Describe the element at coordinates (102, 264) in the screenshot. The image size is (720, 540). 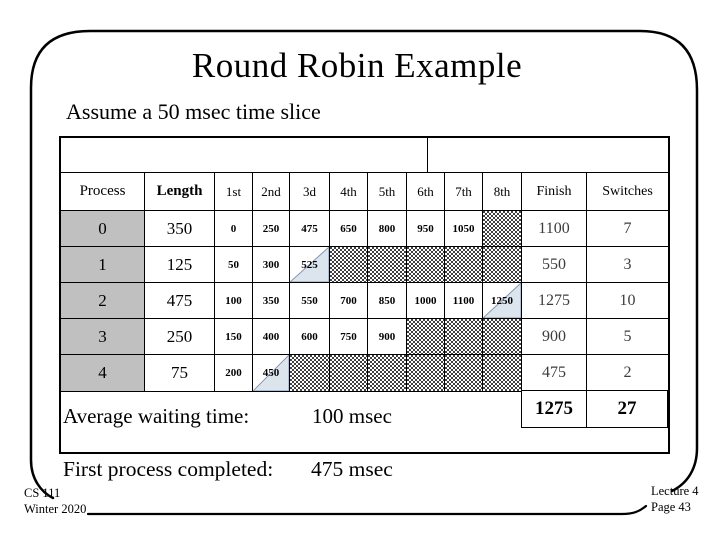
I see `process-cell: 1` at that location.